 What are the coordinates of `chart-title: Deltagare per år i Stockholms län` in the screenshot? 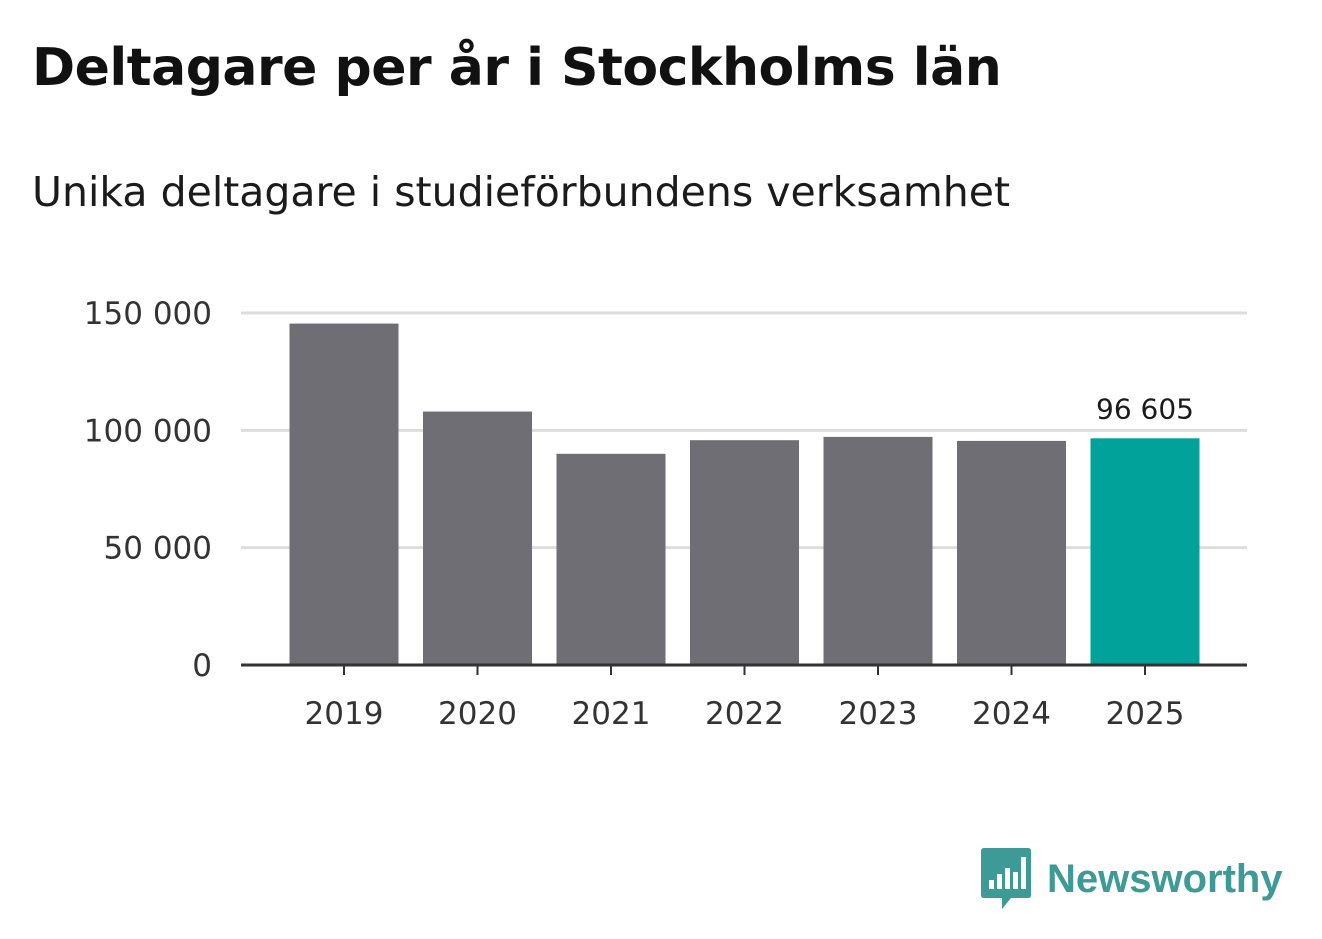 It's located at (517, 68).